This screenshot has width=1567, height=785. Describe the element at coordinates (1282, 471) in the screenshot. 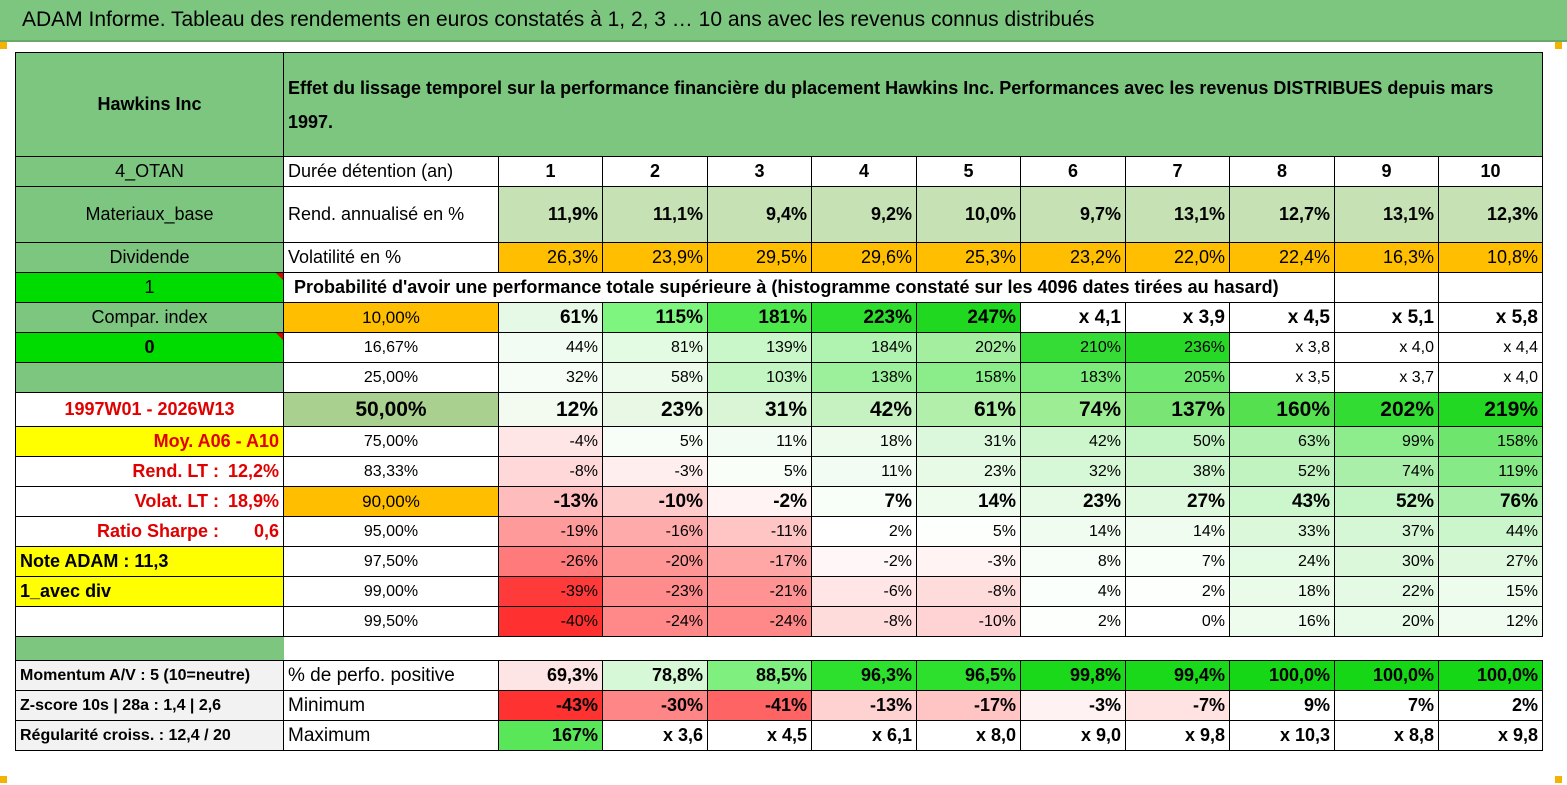

I see `prob-cell: 52%` at that location.